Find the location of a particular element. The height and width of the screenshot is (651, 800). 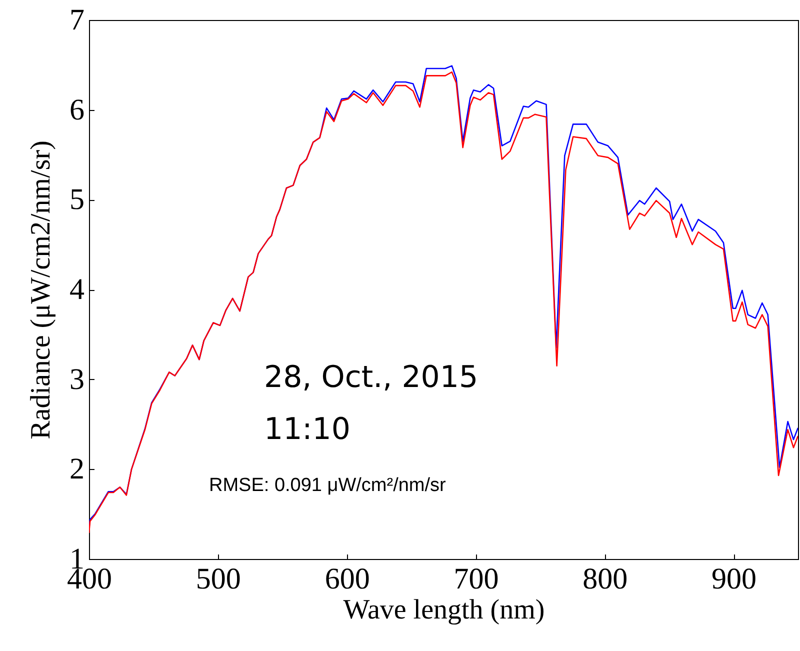

y-tick-label: 4 is located at coordinates (77, 289).